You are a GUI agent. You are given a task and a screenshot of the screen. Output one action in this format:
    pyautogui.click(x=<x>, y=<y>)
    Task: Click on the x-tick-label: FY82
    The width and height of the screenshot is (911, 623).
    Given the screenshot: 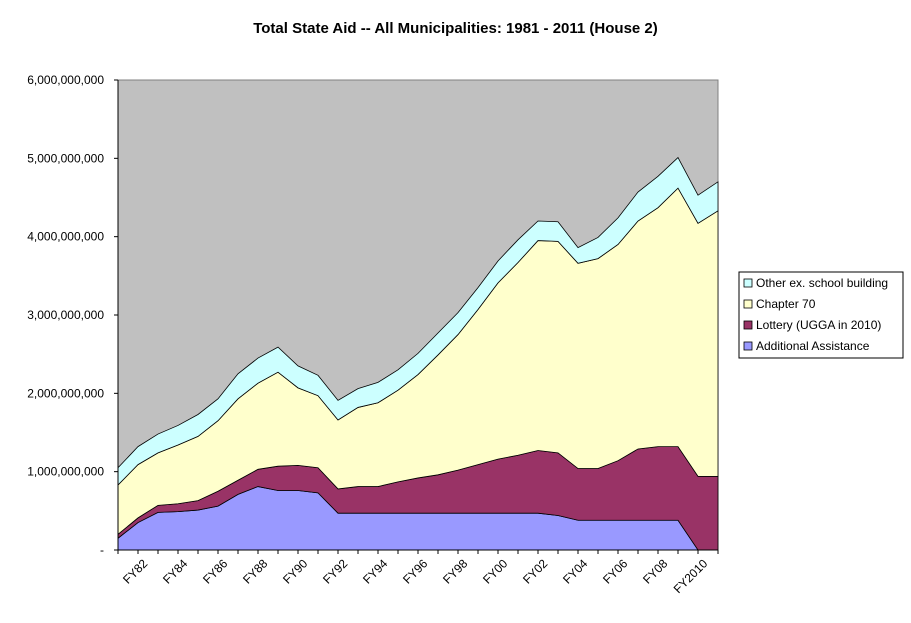 What is the action you would take?
    pyautogui.click(x=135, y=571)
    